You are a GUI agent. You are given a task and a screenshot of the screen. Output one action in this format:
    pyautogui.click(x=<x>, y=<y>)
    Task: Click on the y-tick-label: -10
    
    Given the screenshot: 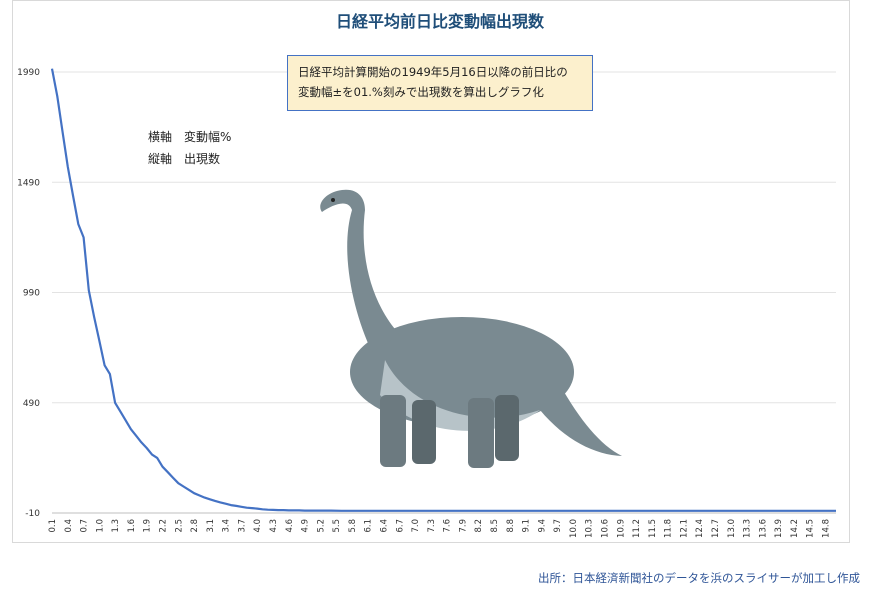 What is the action you would take?
    pyautogui.click(x=32, y=514)
    